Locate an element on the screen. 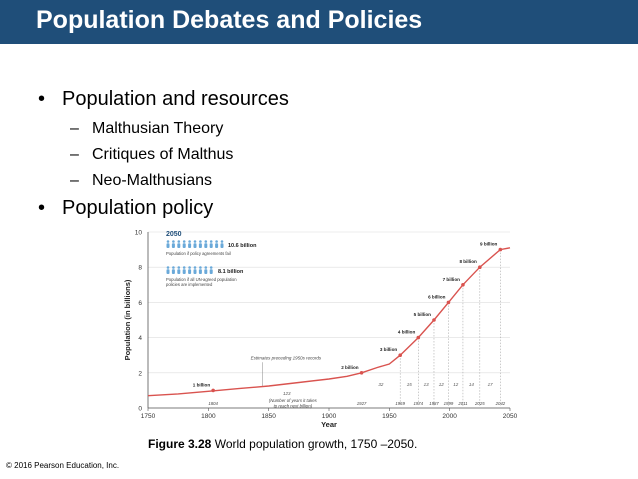 Image resolution: width=638 pixels, height=479 pixels. milestone-label: 9 billion is located at coordinates (489, 244).